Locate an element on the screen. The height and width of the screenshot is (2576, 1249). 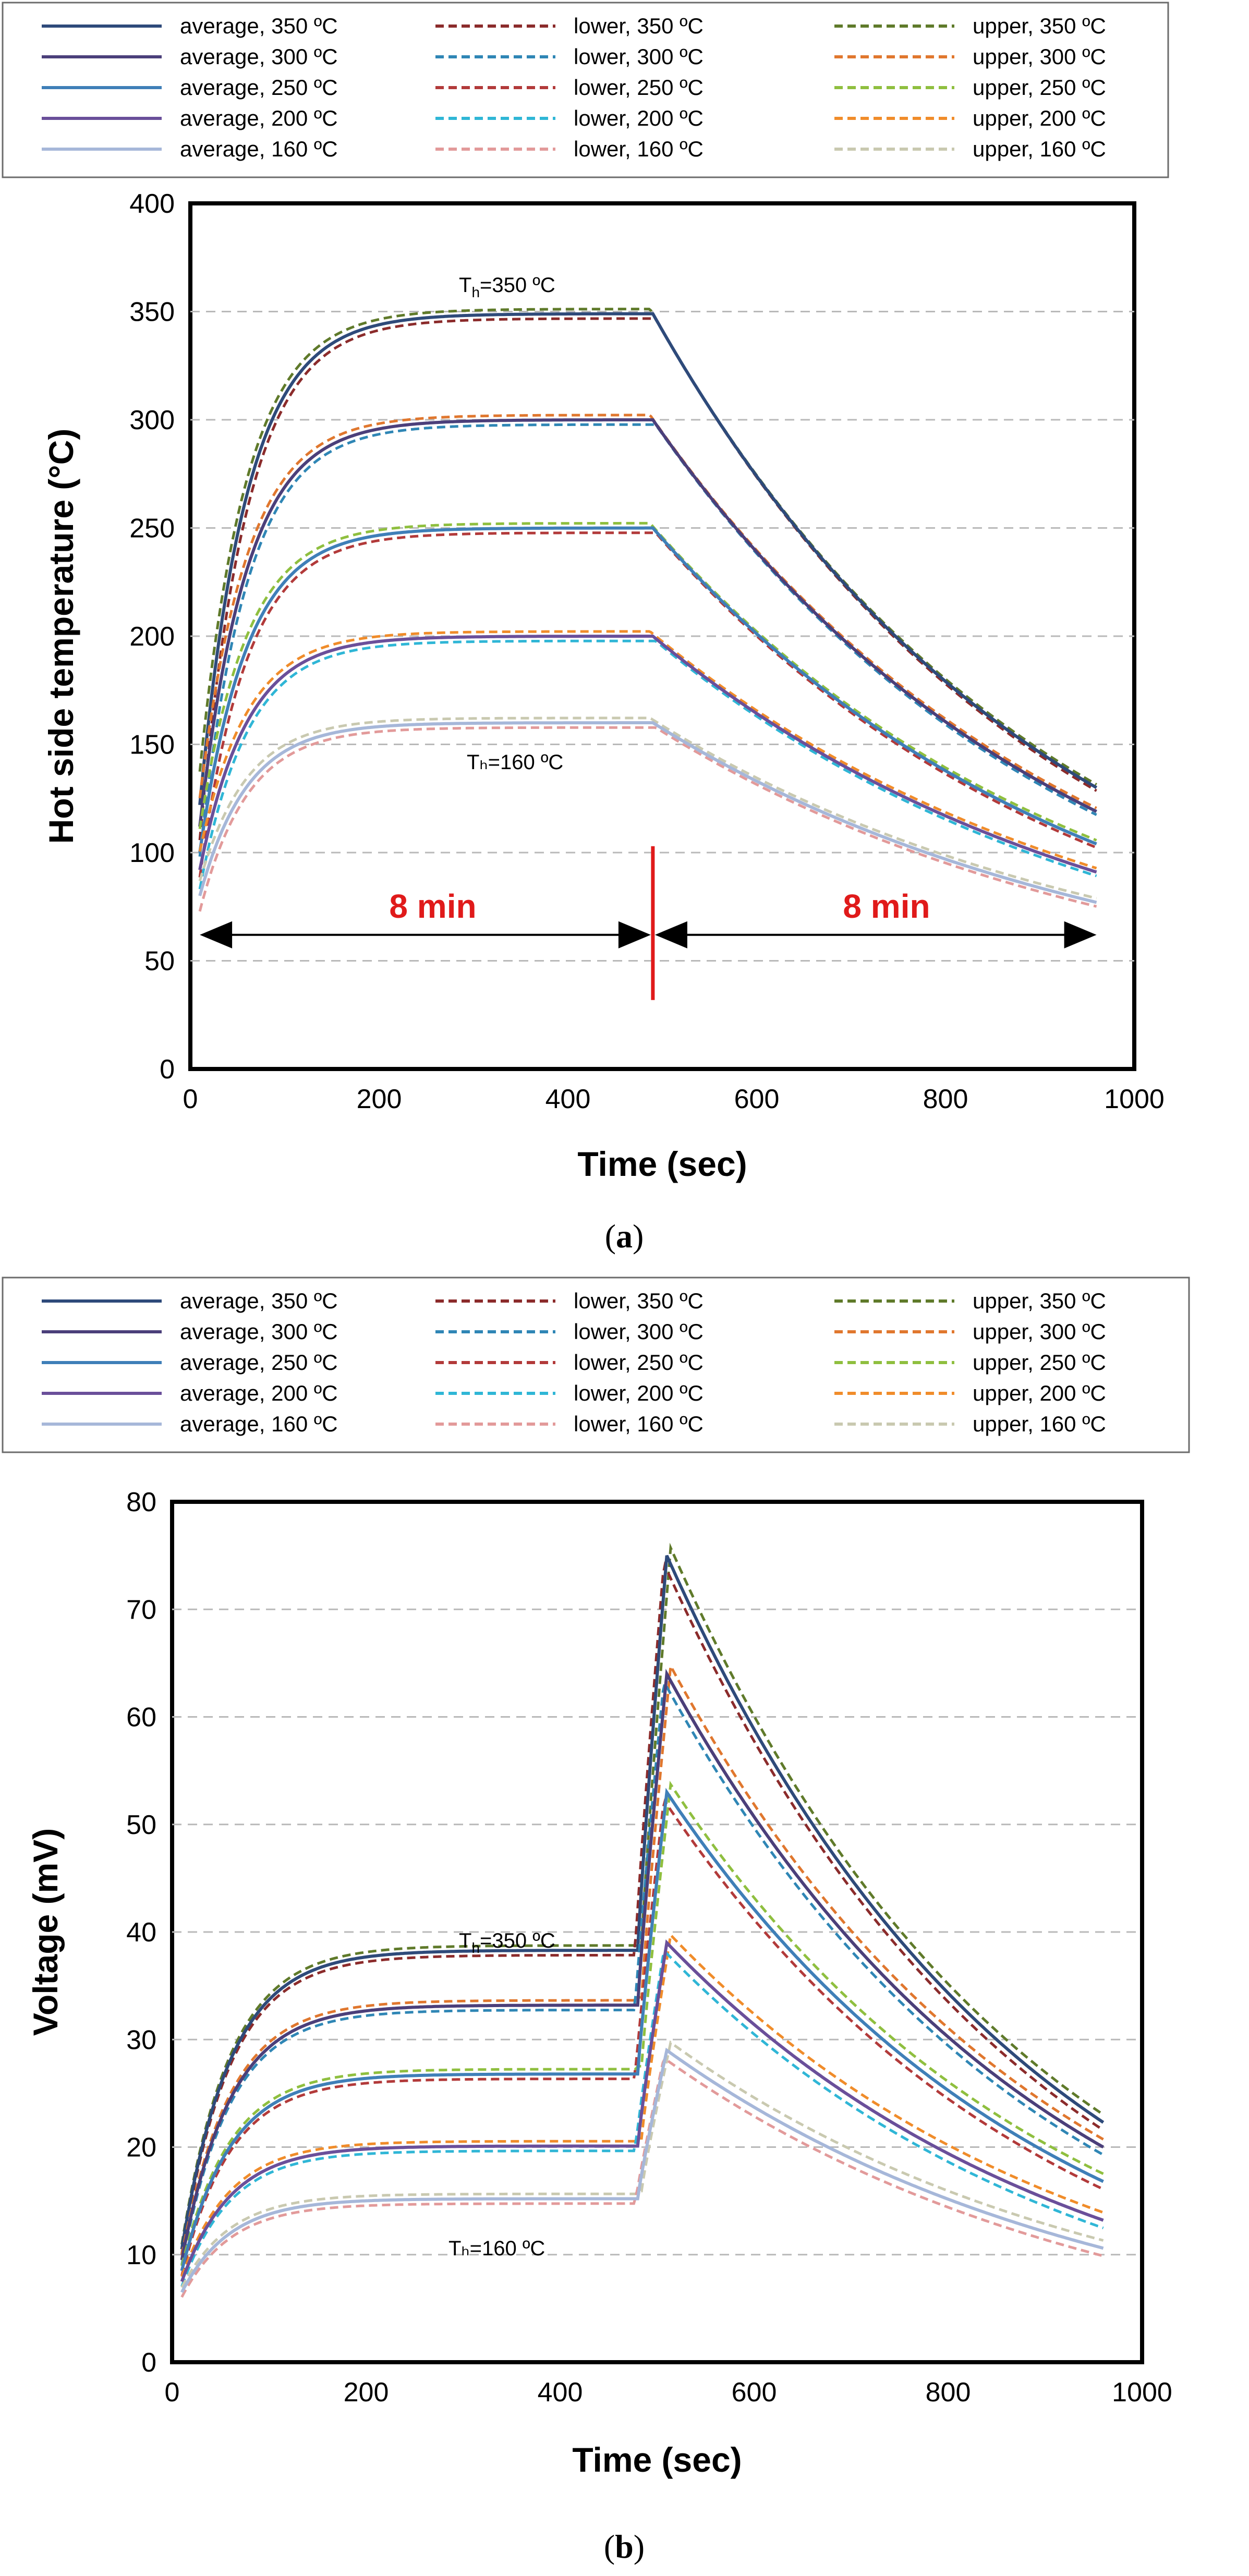
y-tick-label: 350 is located at coordinates (152, 312).